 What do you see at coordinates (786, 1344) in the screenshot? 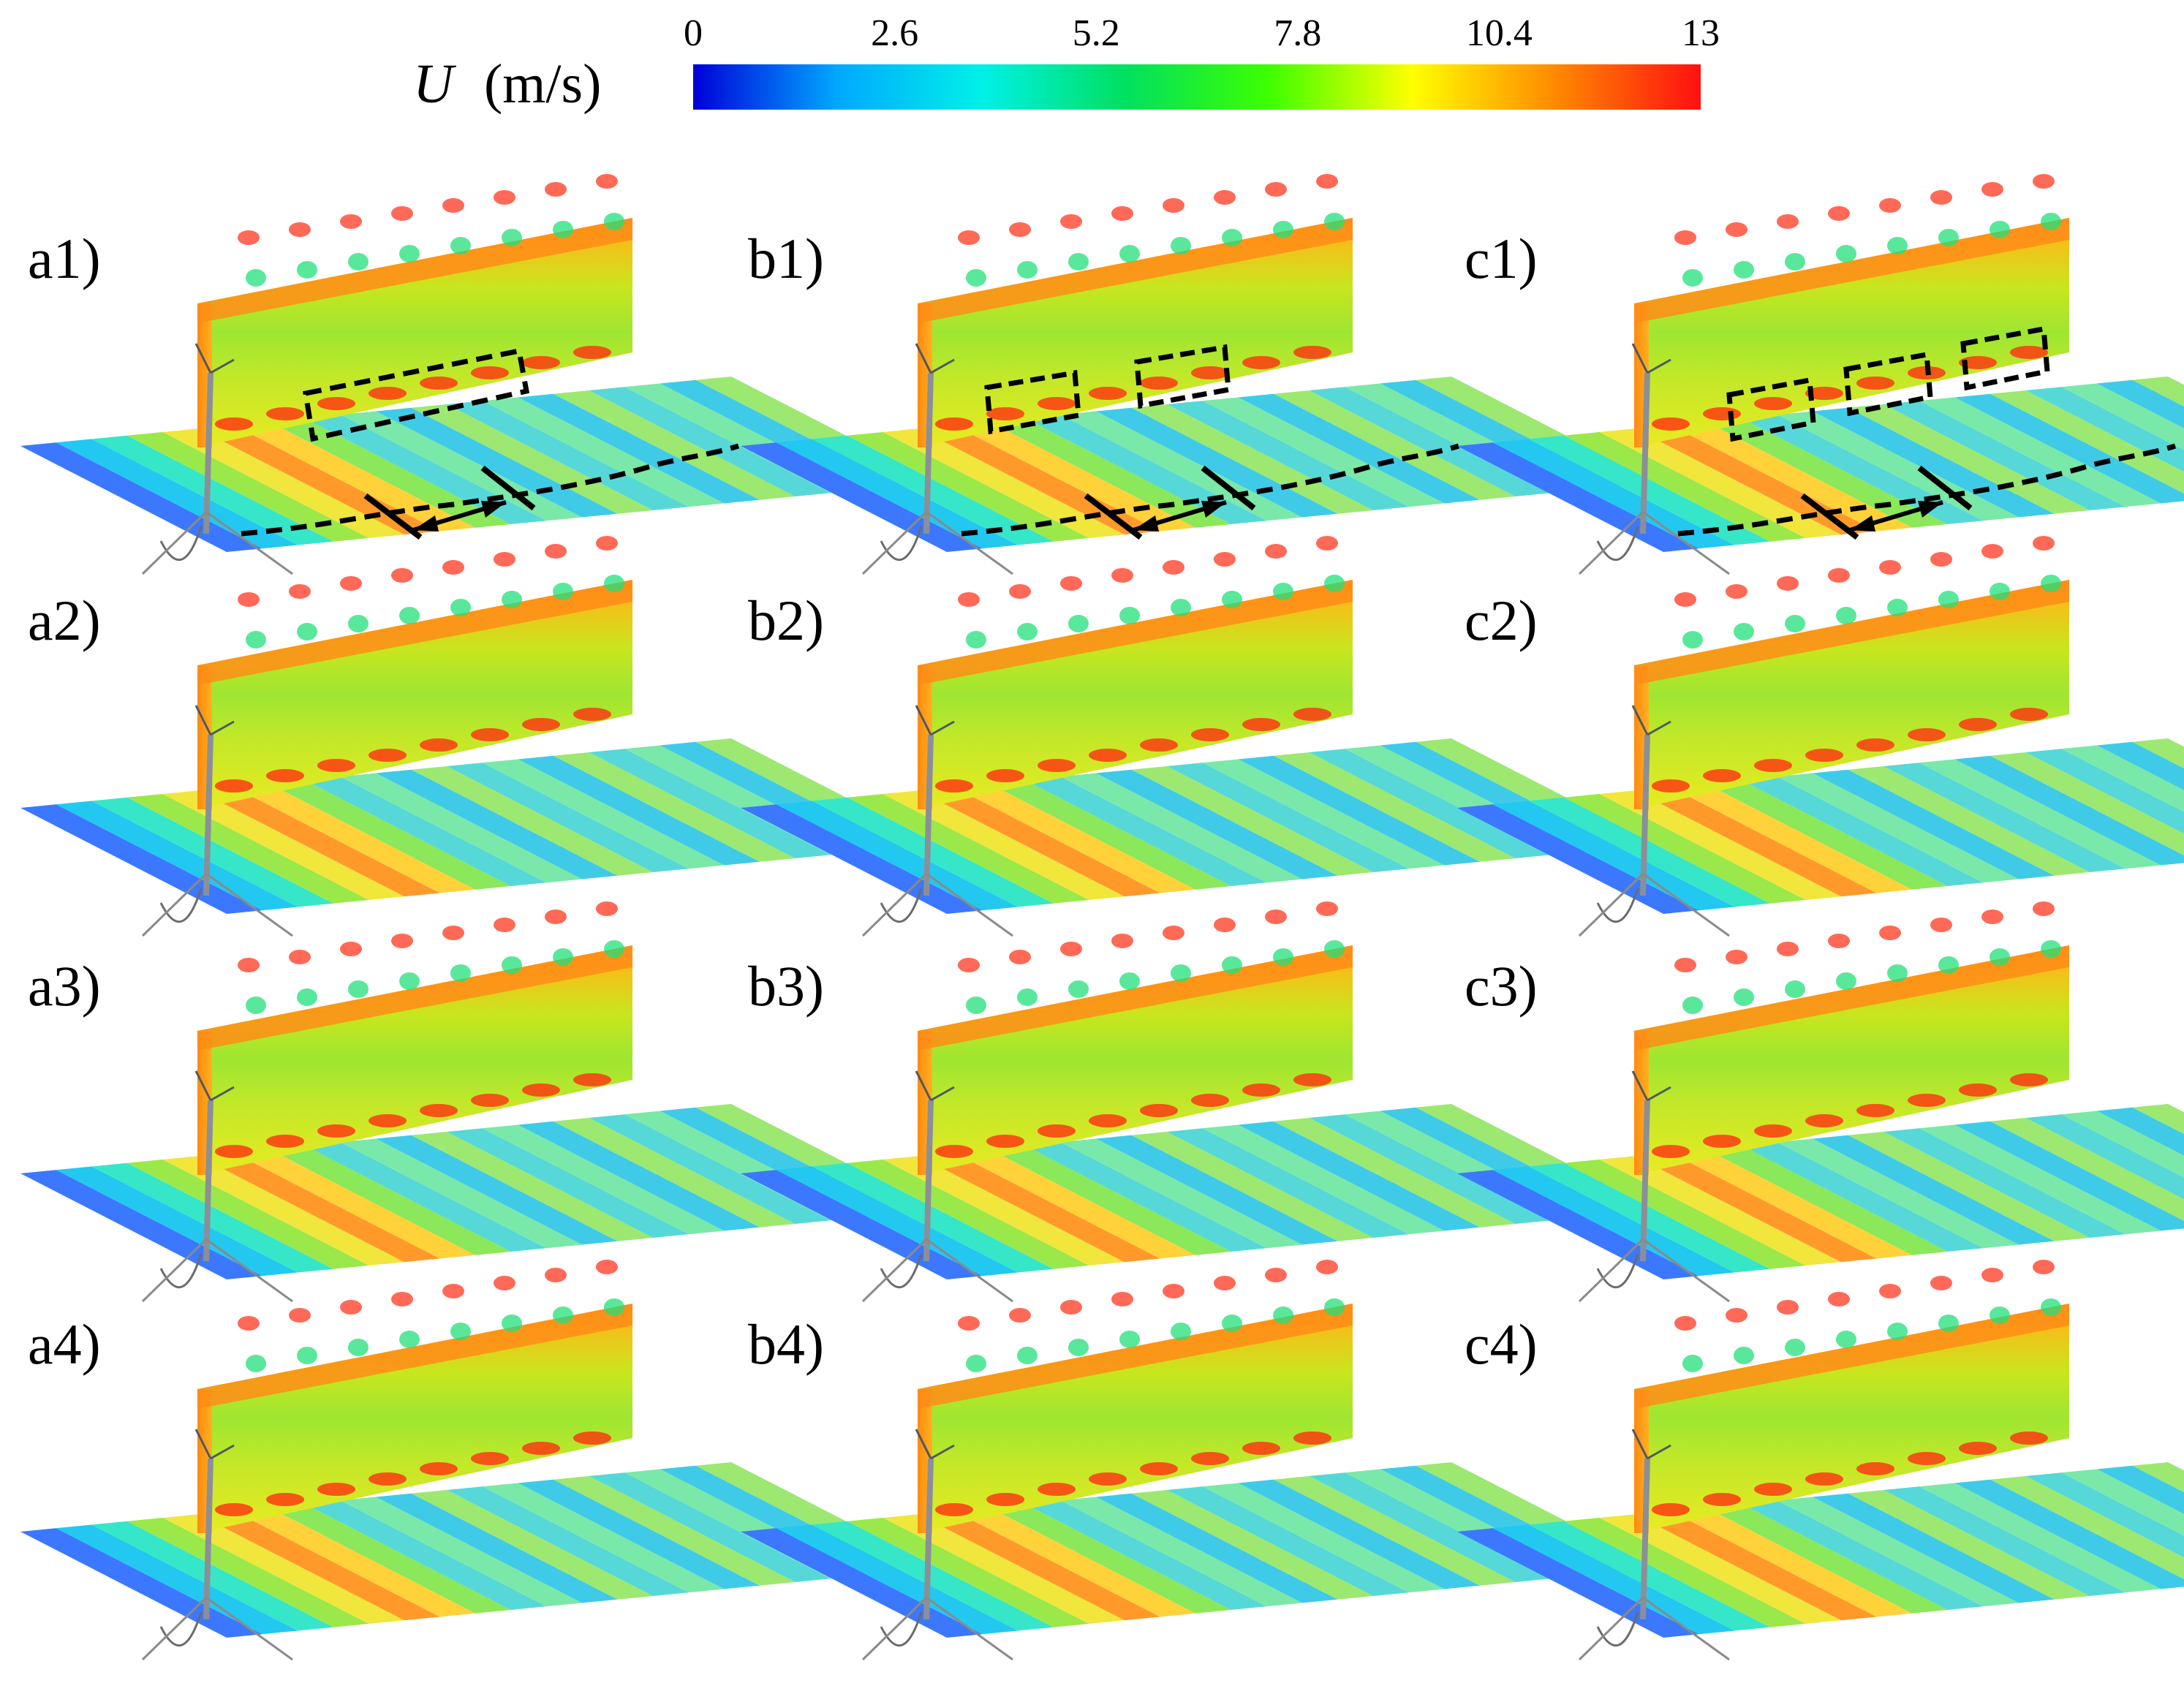
I see `panel-label: b4)` at bounding box center [786, 1344].